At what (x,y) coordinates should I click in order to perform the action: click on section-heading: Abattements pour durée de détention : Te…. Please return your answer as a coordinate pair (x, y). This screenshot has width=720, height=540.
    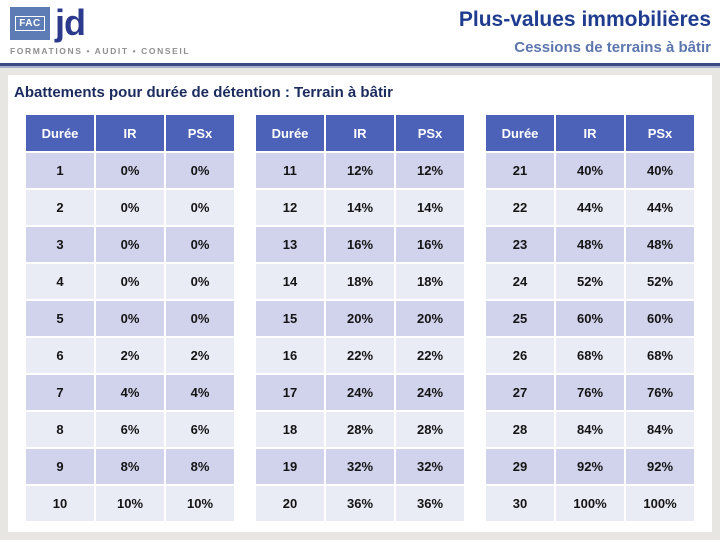
    Looking at the image, I should click on (203, 92).